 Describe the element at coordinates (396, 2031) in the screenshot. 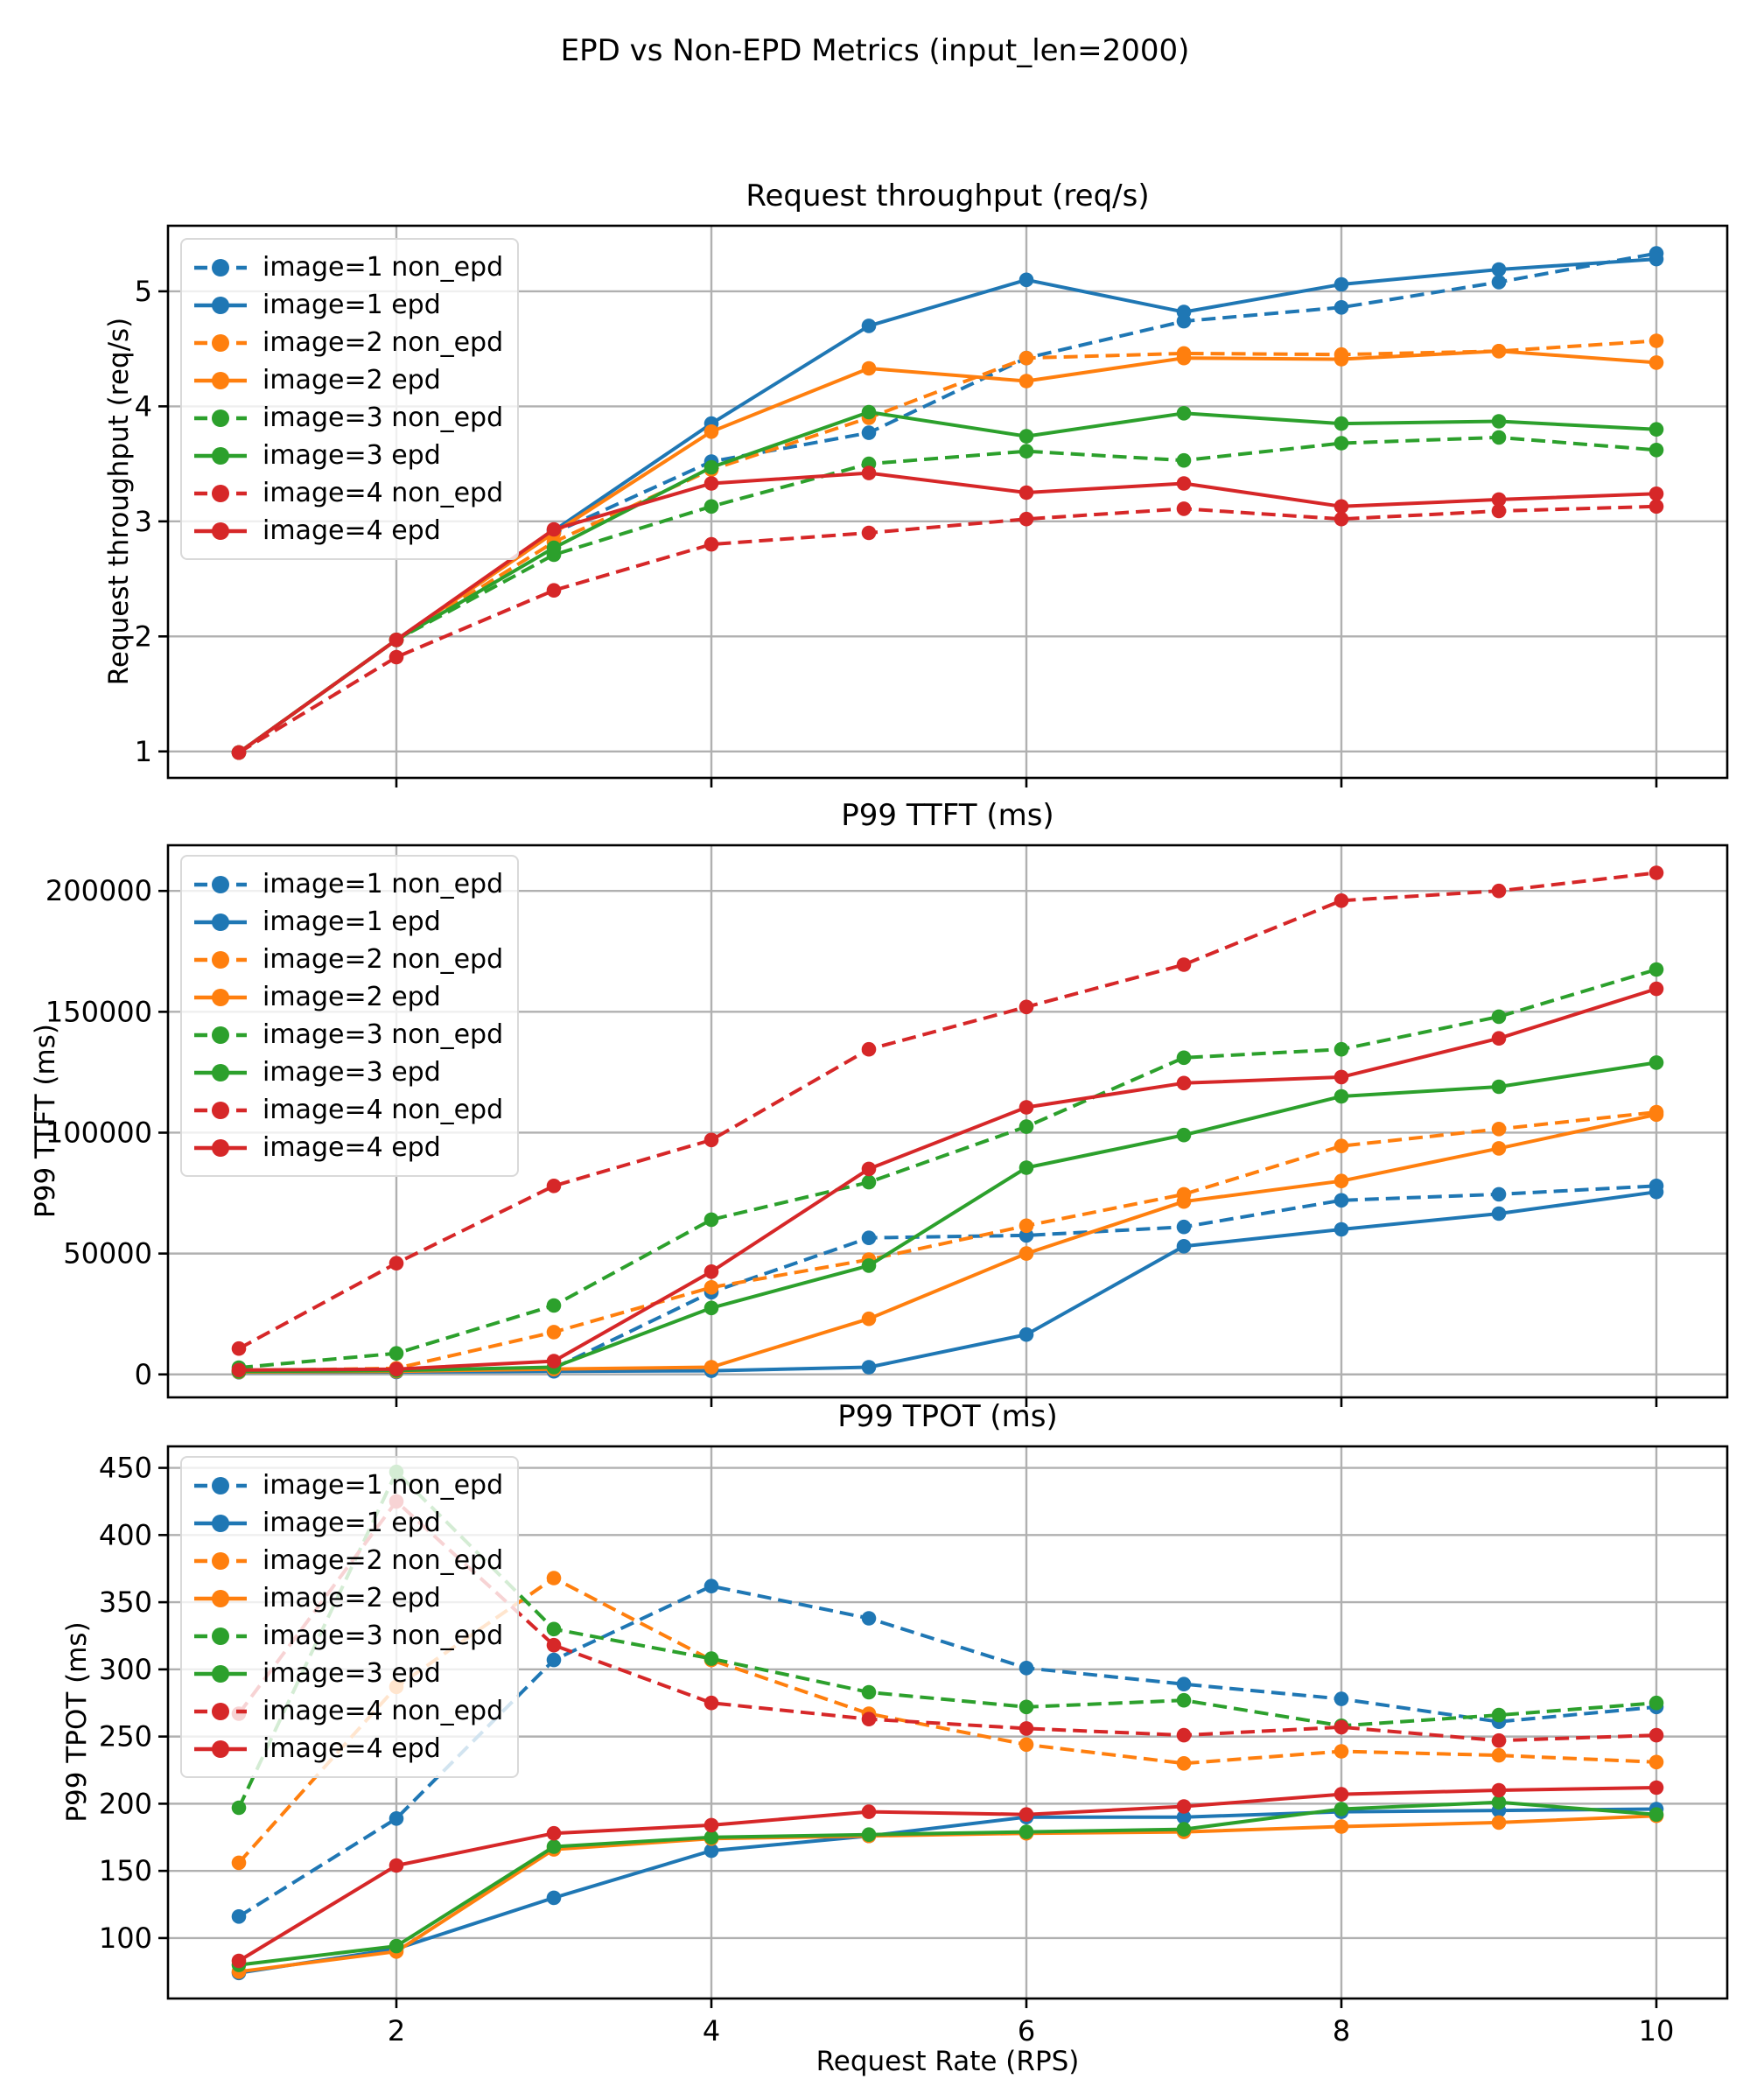

I see `x-tick-label: 2` at that location.